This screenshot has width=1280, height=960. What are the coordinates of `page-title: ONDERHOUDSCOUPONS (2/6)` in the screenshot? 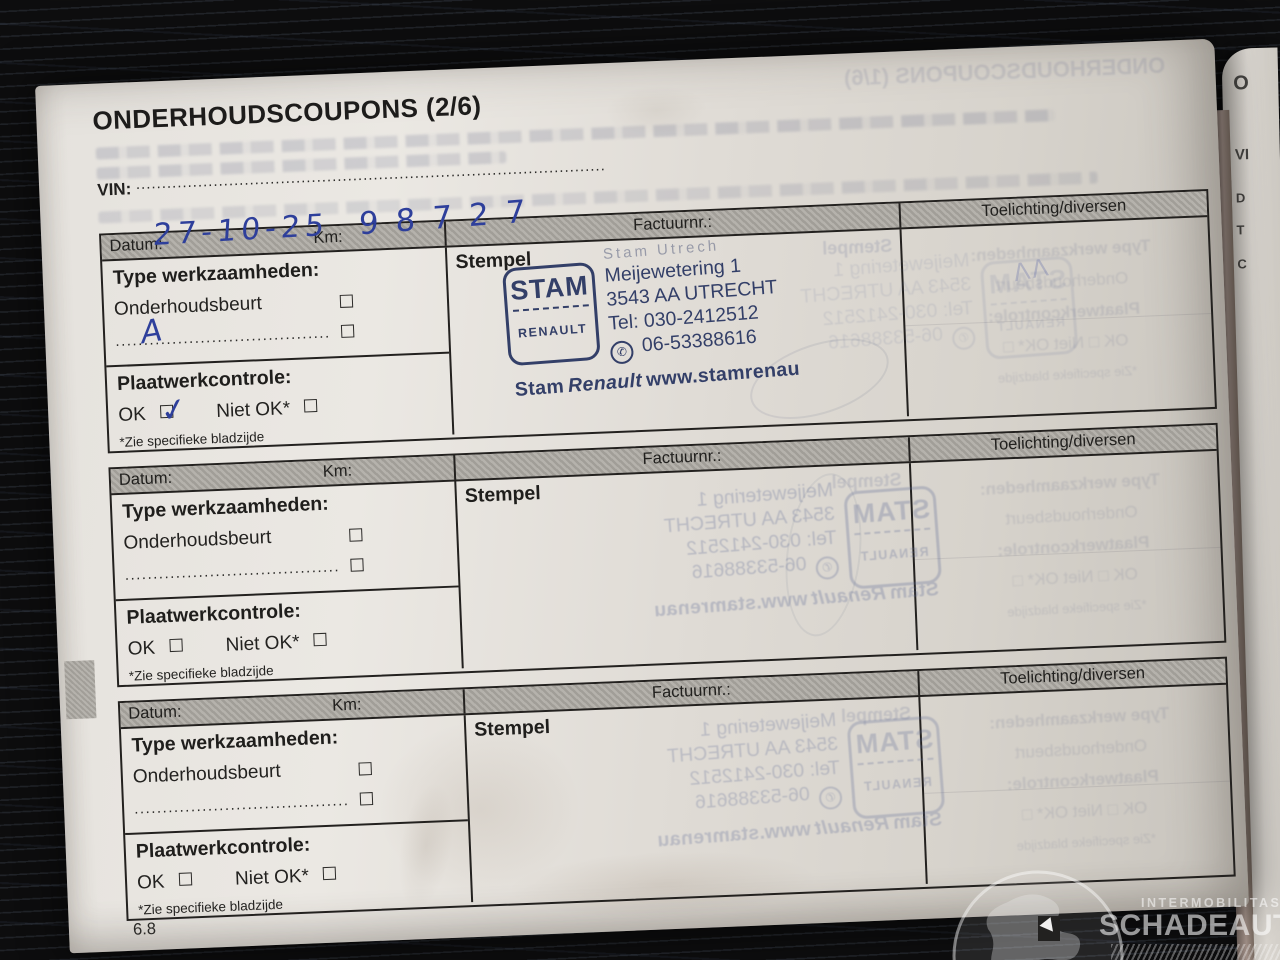 It's located at (286, 113).